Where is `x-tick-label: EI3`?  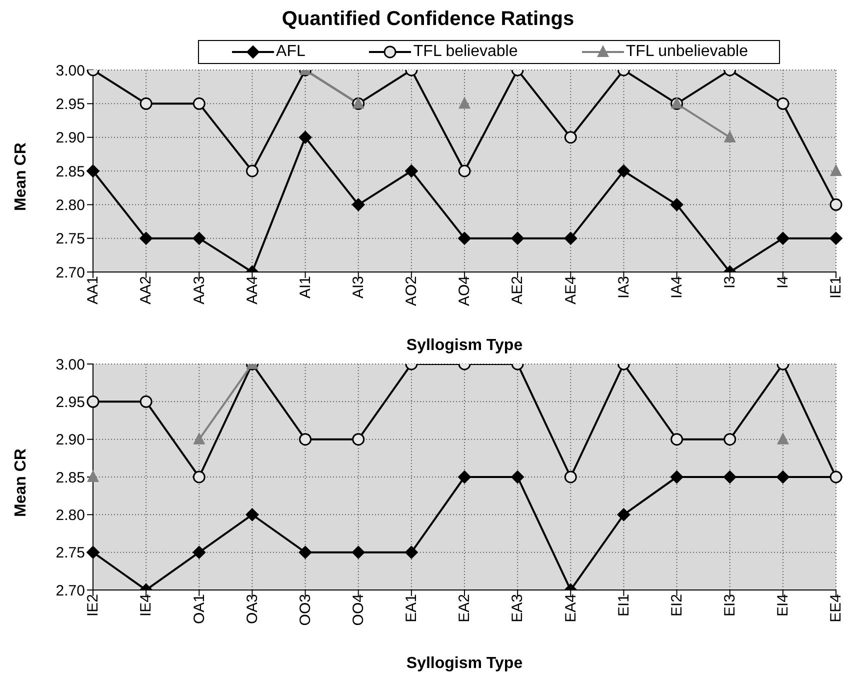
x-tick-label: EI3 is located at coordinates (730, 605).